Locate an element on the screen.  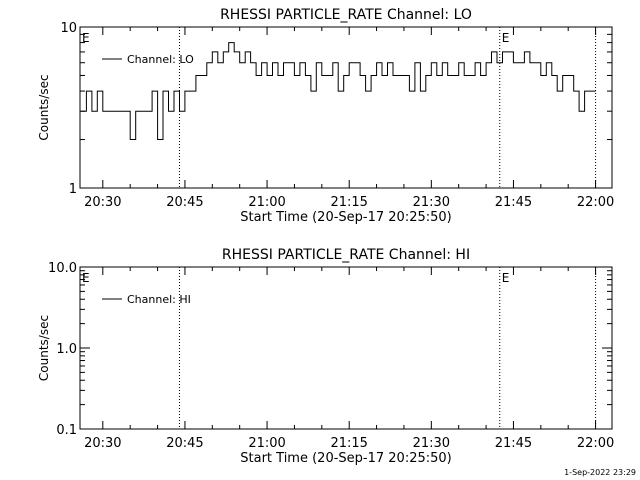
chart0-ytick-label-0: 1 is located at coordinates (73, 189).